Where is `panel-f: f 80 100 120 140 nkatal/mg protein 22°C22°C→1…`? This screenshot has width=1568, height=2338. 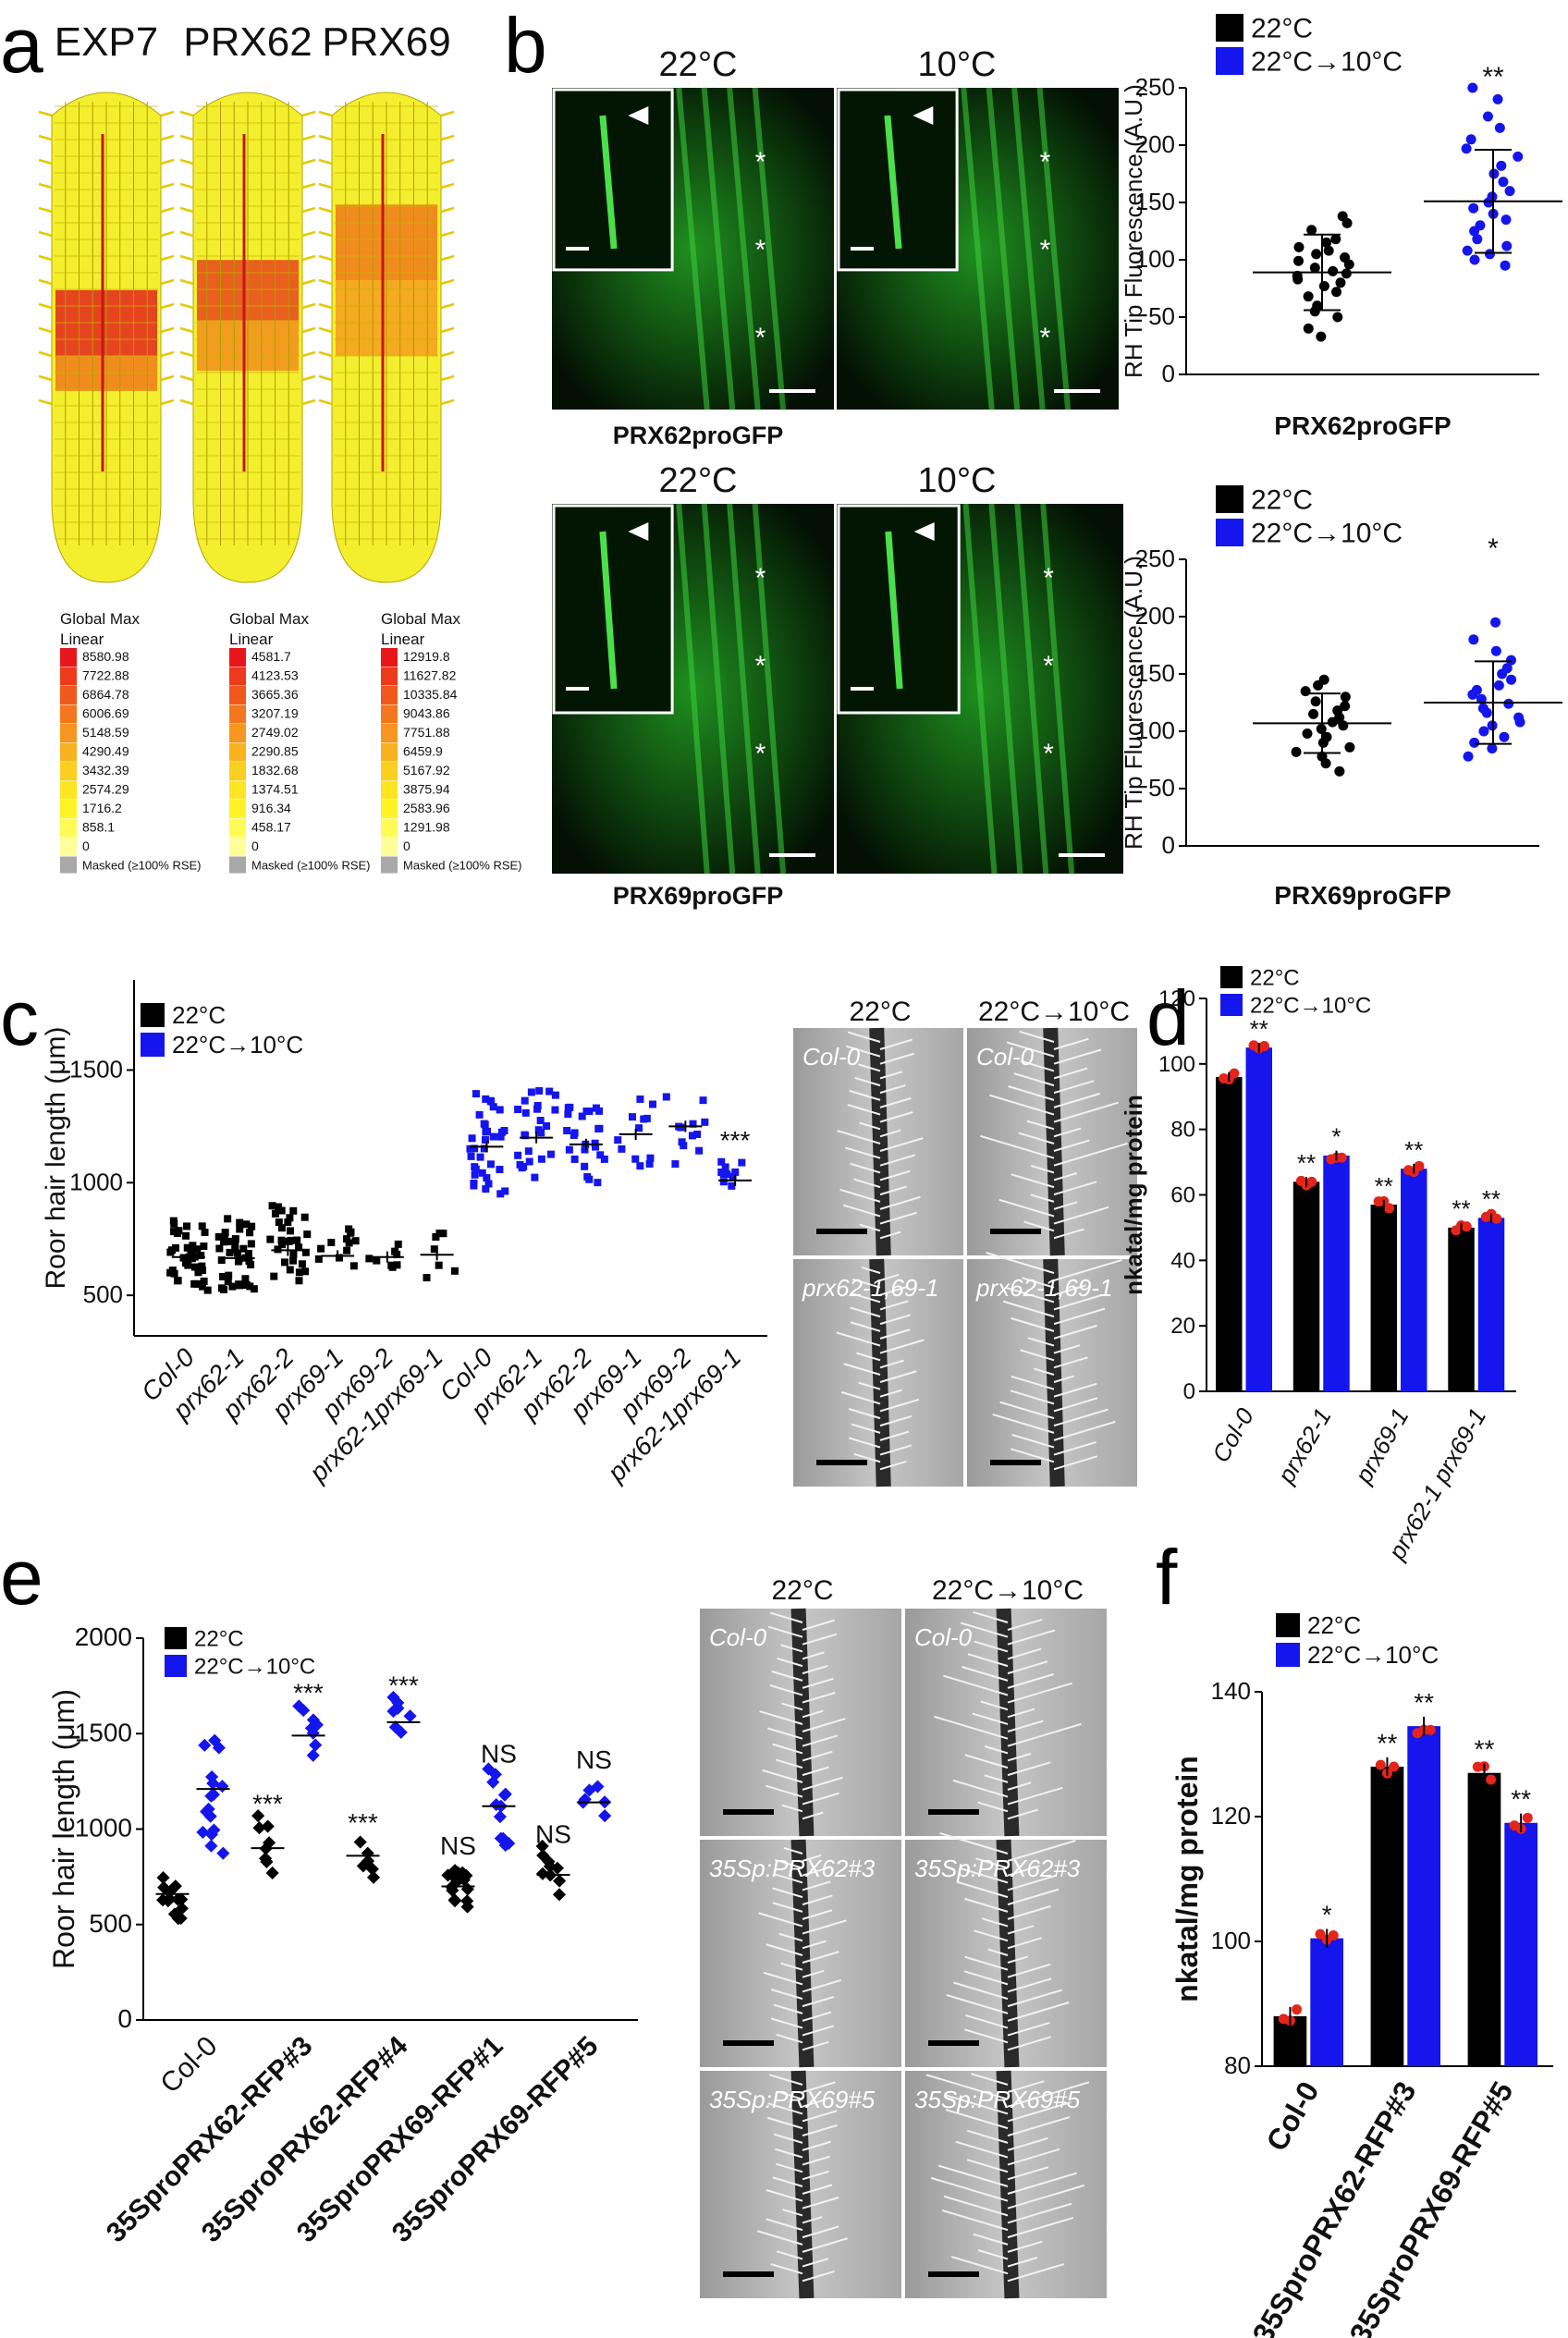
panel-f: f 80 100 120 140 nkatal/mg protein 22°C22°C→1… is located at coordinates (1355, 1936).